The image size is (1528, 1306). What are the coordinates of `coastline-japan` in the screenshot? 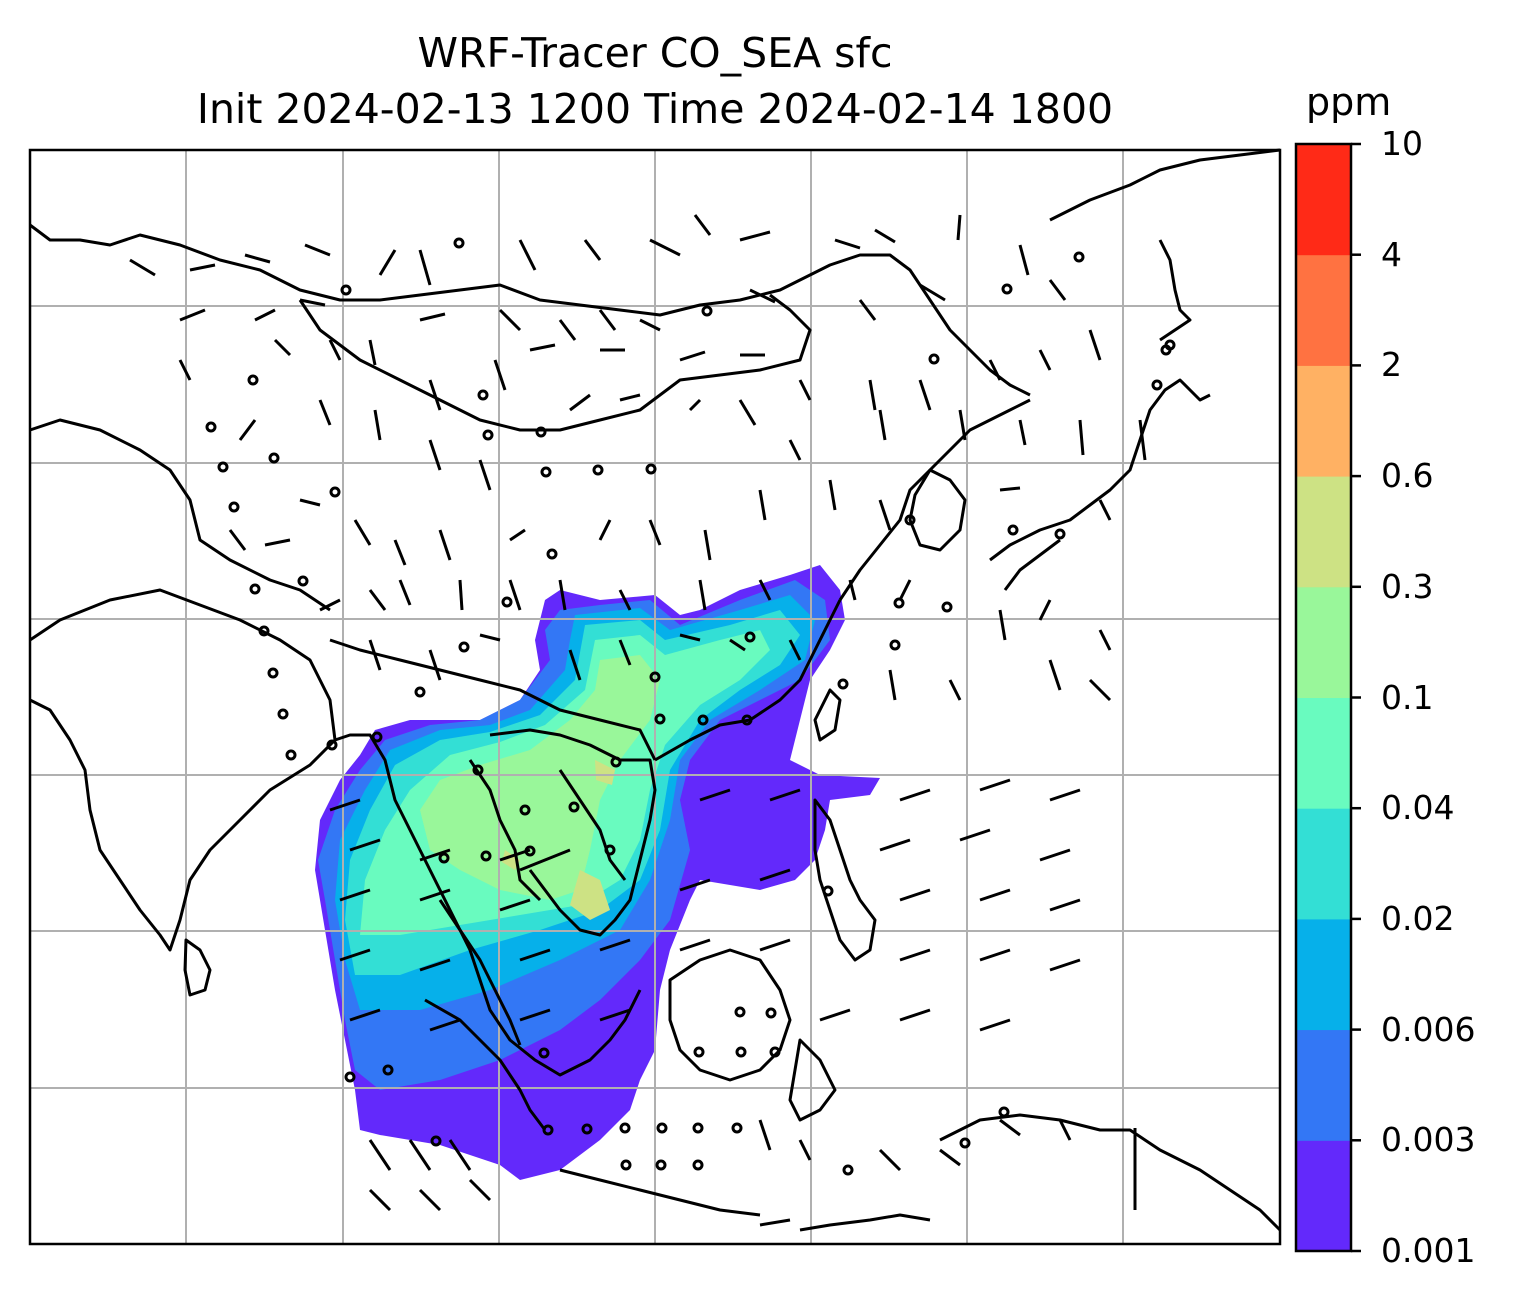 It's located at (1100, 484).